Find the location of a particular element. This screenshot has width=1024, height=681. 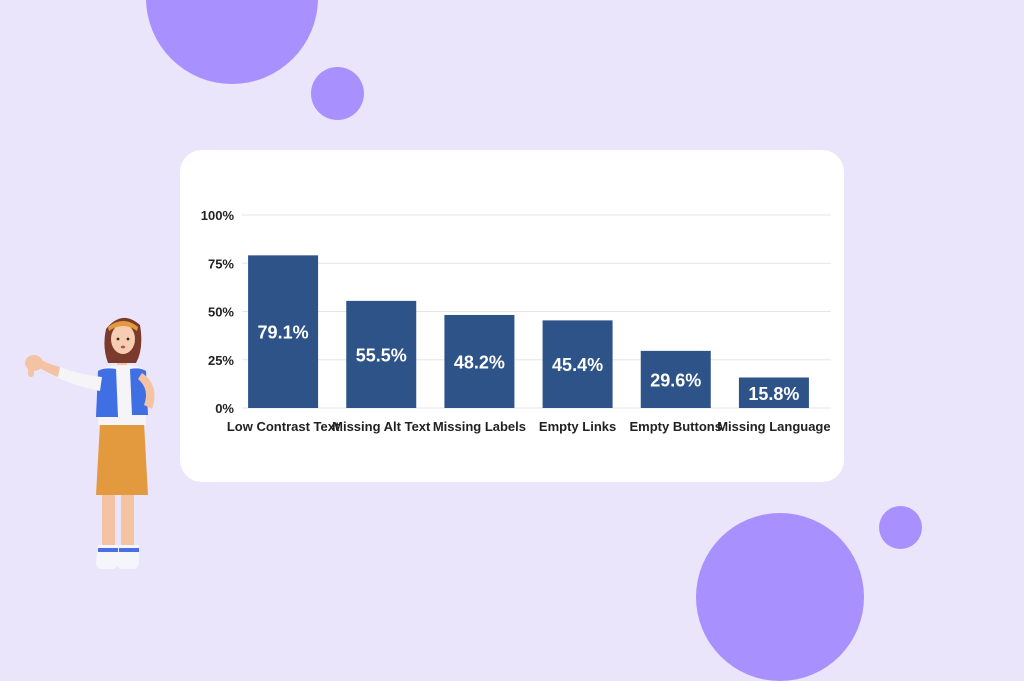

bar-value-labels: 79.1% 55.5% 48.2% 45.4% 29.6% 15.8% is located at coordinates (529, 363).